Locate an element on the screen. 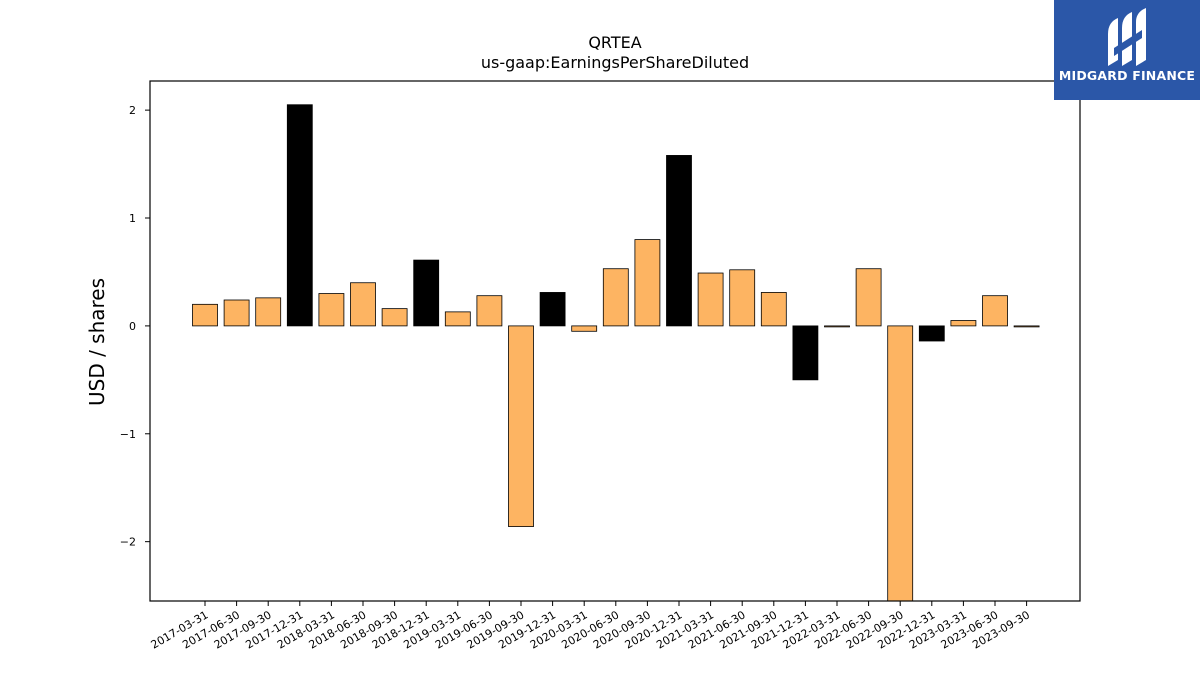  chart-title: QRTEA is located at coordinates (614, 42).